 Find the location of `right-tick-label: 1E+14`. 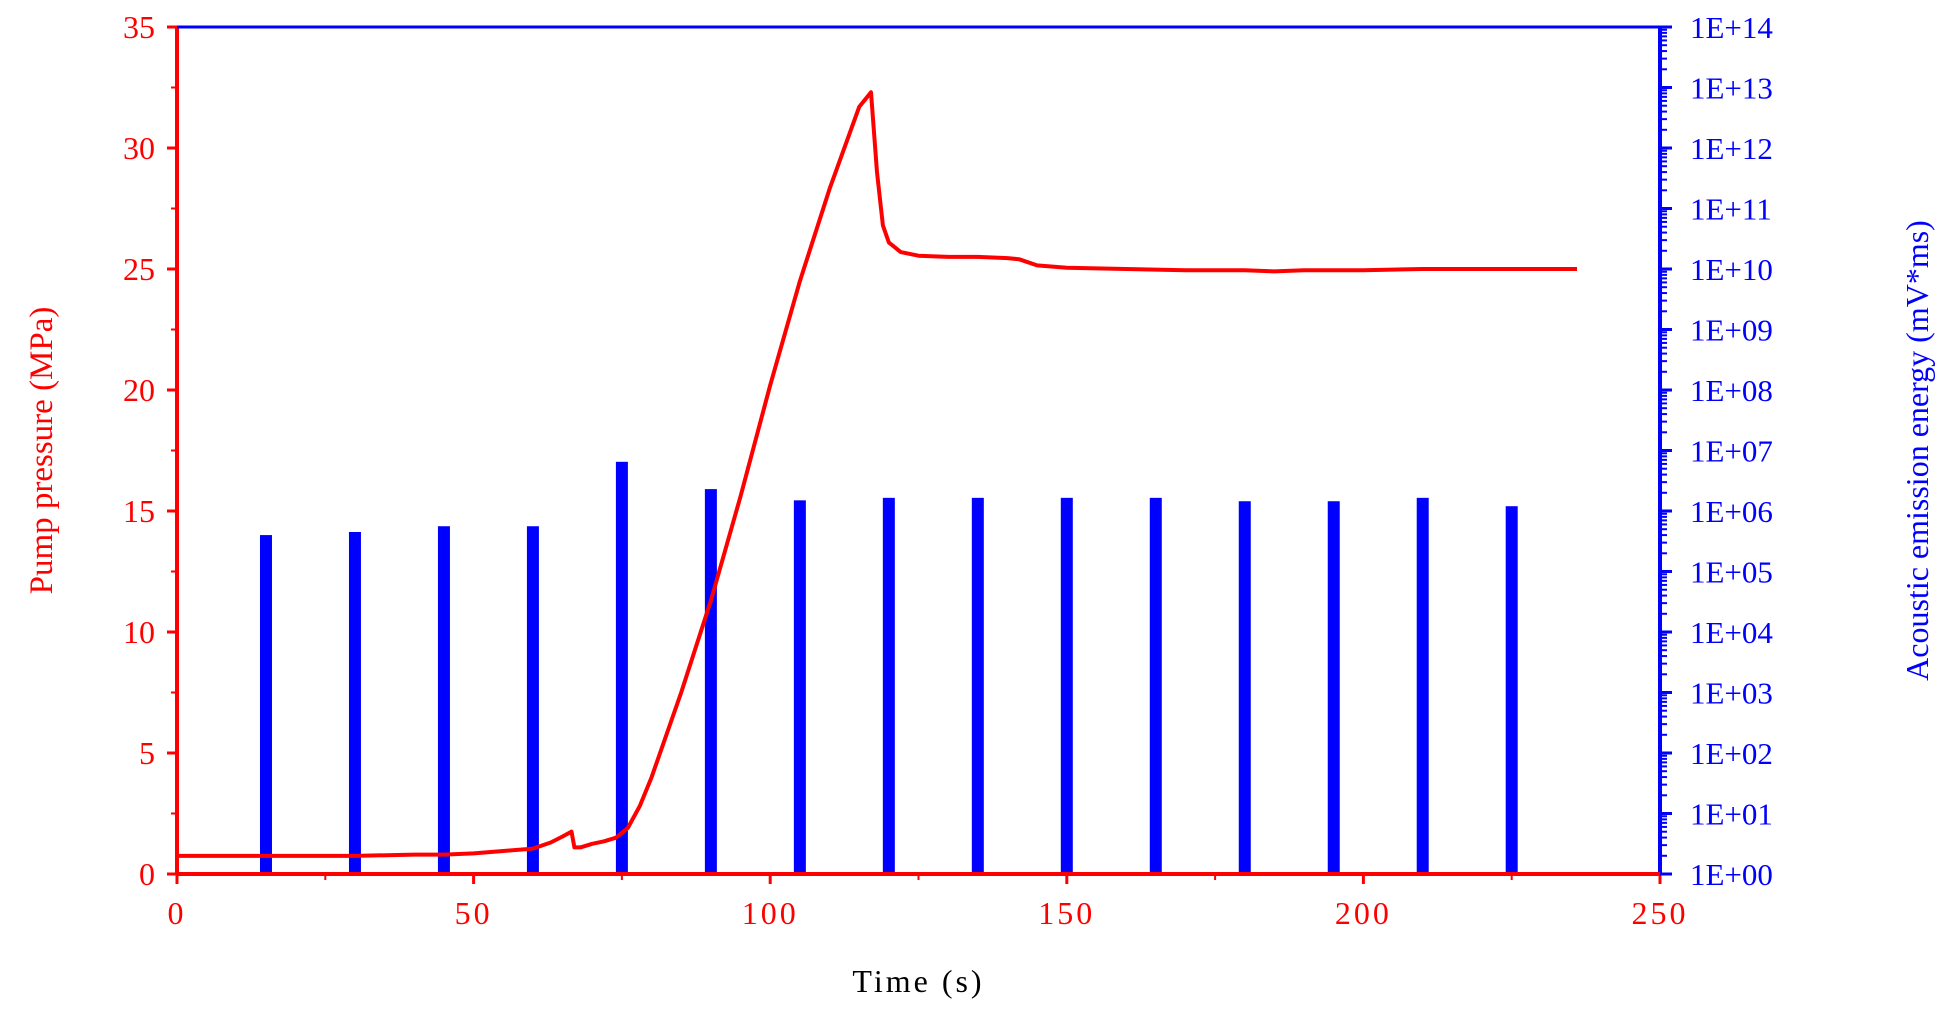

right-tick-label: 1E+14 is located at coordinates (1731, 27).